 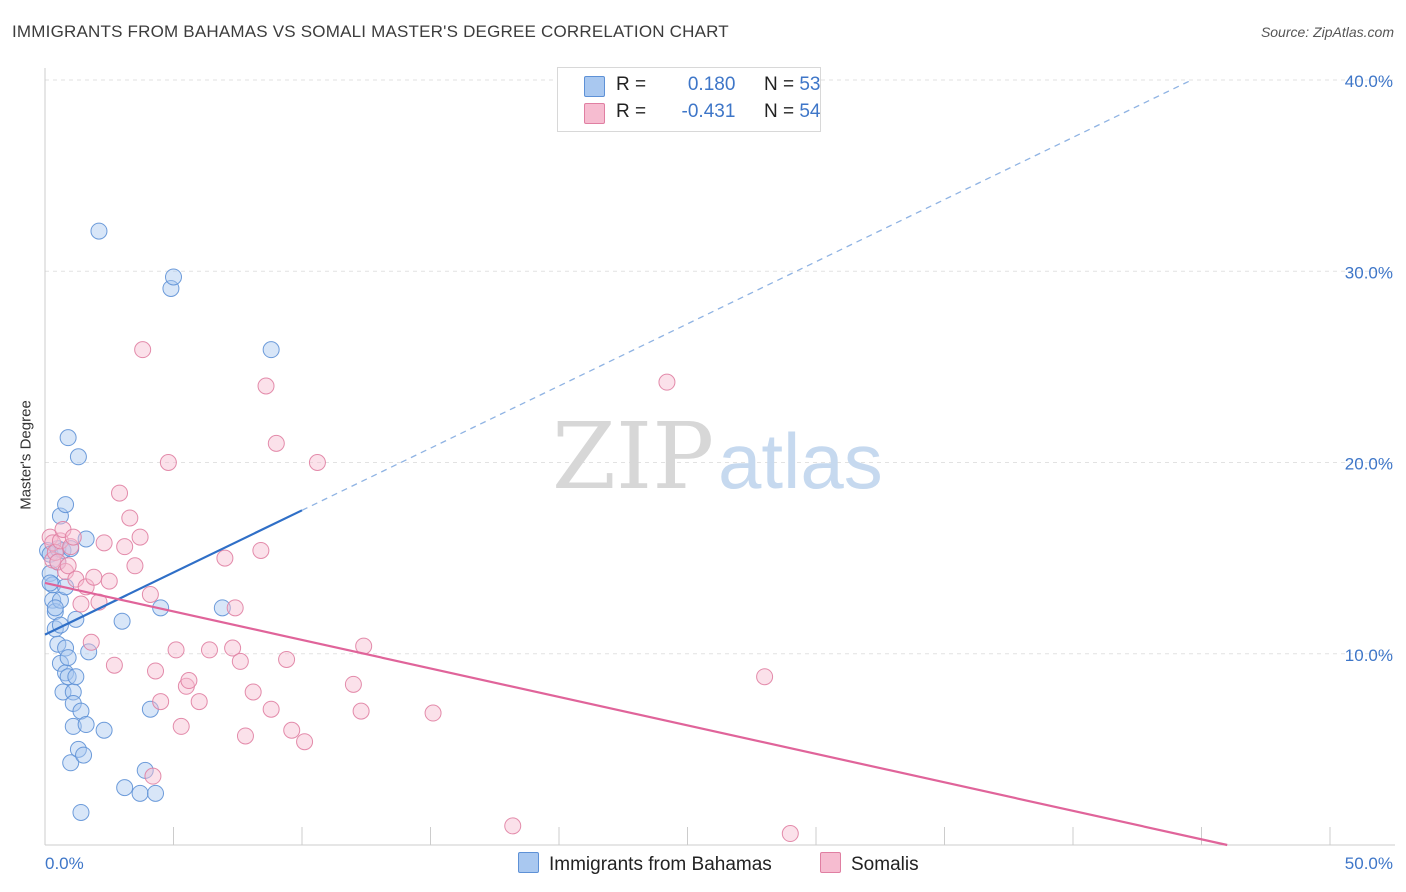 I want to click on series-legend-somalis: Somalis, so click(x=869, y=864).